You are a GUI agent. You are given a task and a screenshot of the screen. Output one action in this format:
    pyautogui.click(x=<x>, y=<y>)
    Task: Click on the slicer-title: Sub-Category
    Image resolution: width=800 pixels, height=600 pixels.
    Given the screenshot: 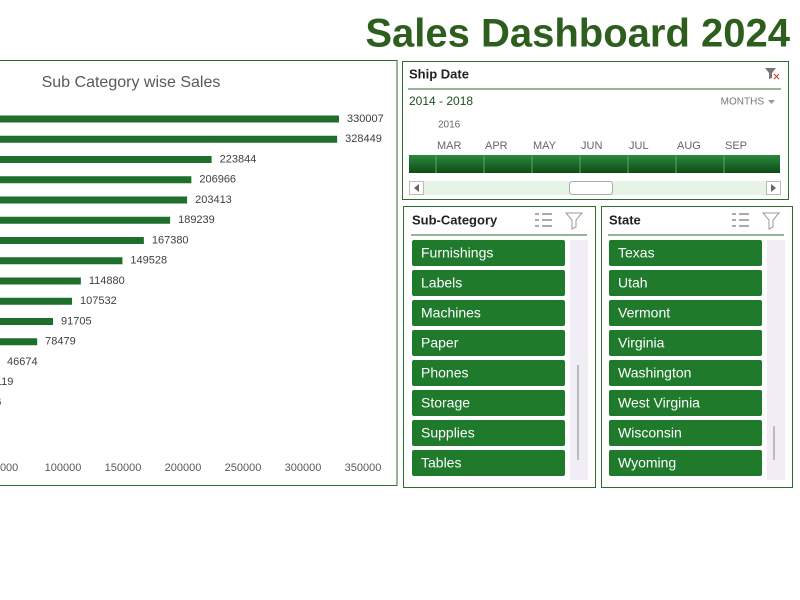 What is the action you would take?
    pyautogui.click(x=455, y=219)
    